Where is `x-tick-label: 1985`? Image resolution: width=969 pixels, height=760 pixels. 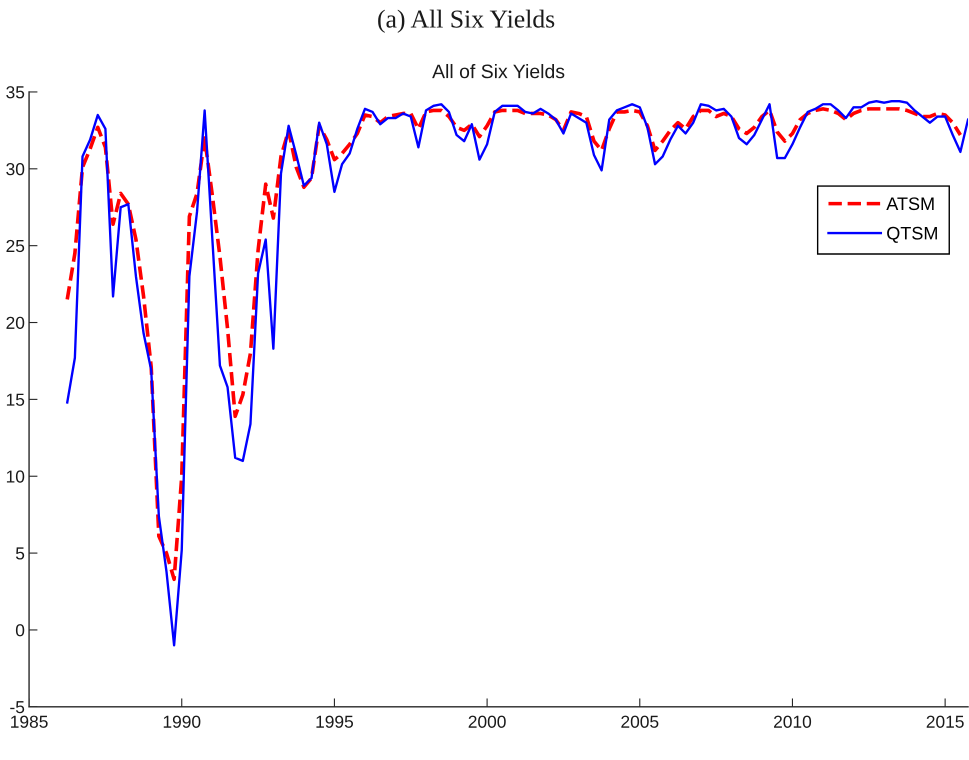 x-tick-label: 1985 is located at coordinates (29, 722).